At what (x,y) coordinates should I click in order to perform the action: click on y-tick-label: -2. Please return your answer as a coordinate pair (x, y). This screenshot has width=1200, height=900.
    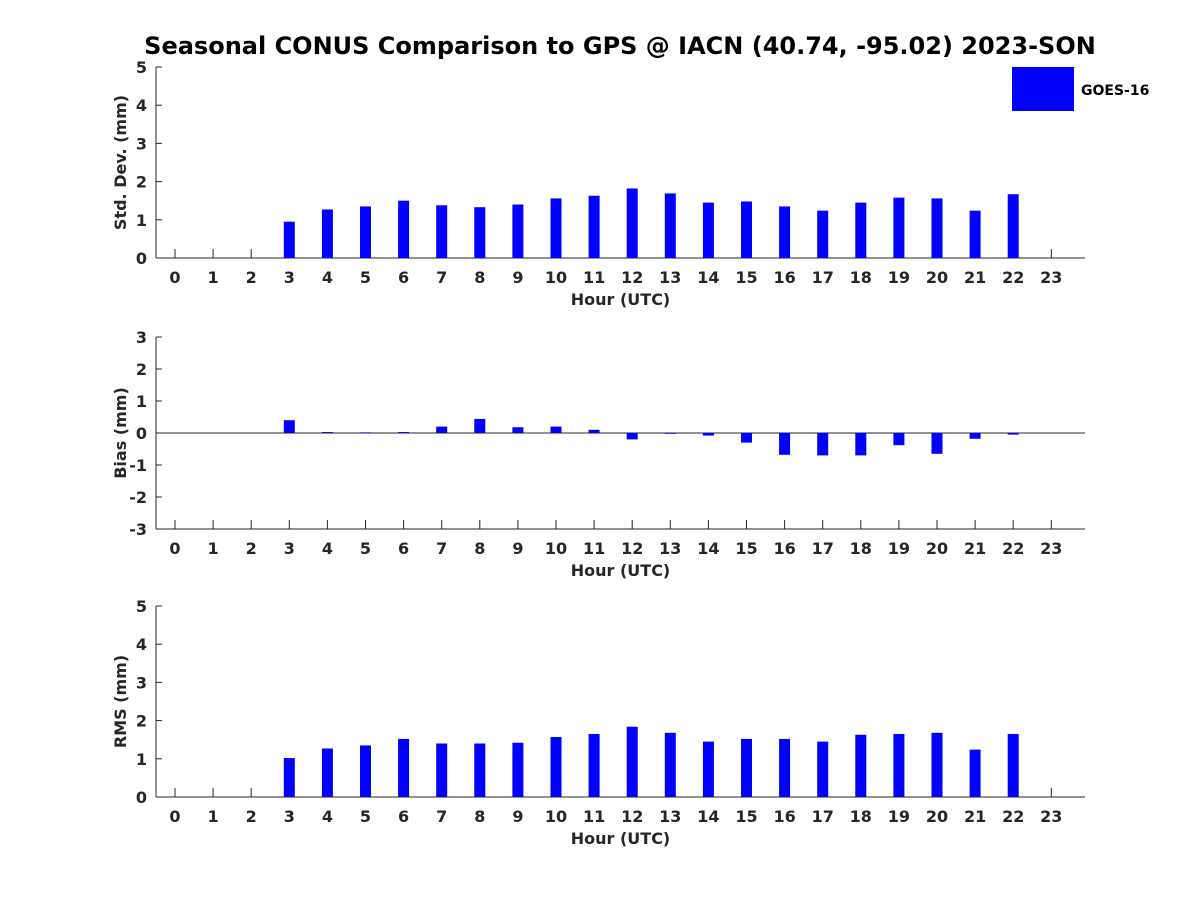
    Looking at the image, I should click on (138, 497).